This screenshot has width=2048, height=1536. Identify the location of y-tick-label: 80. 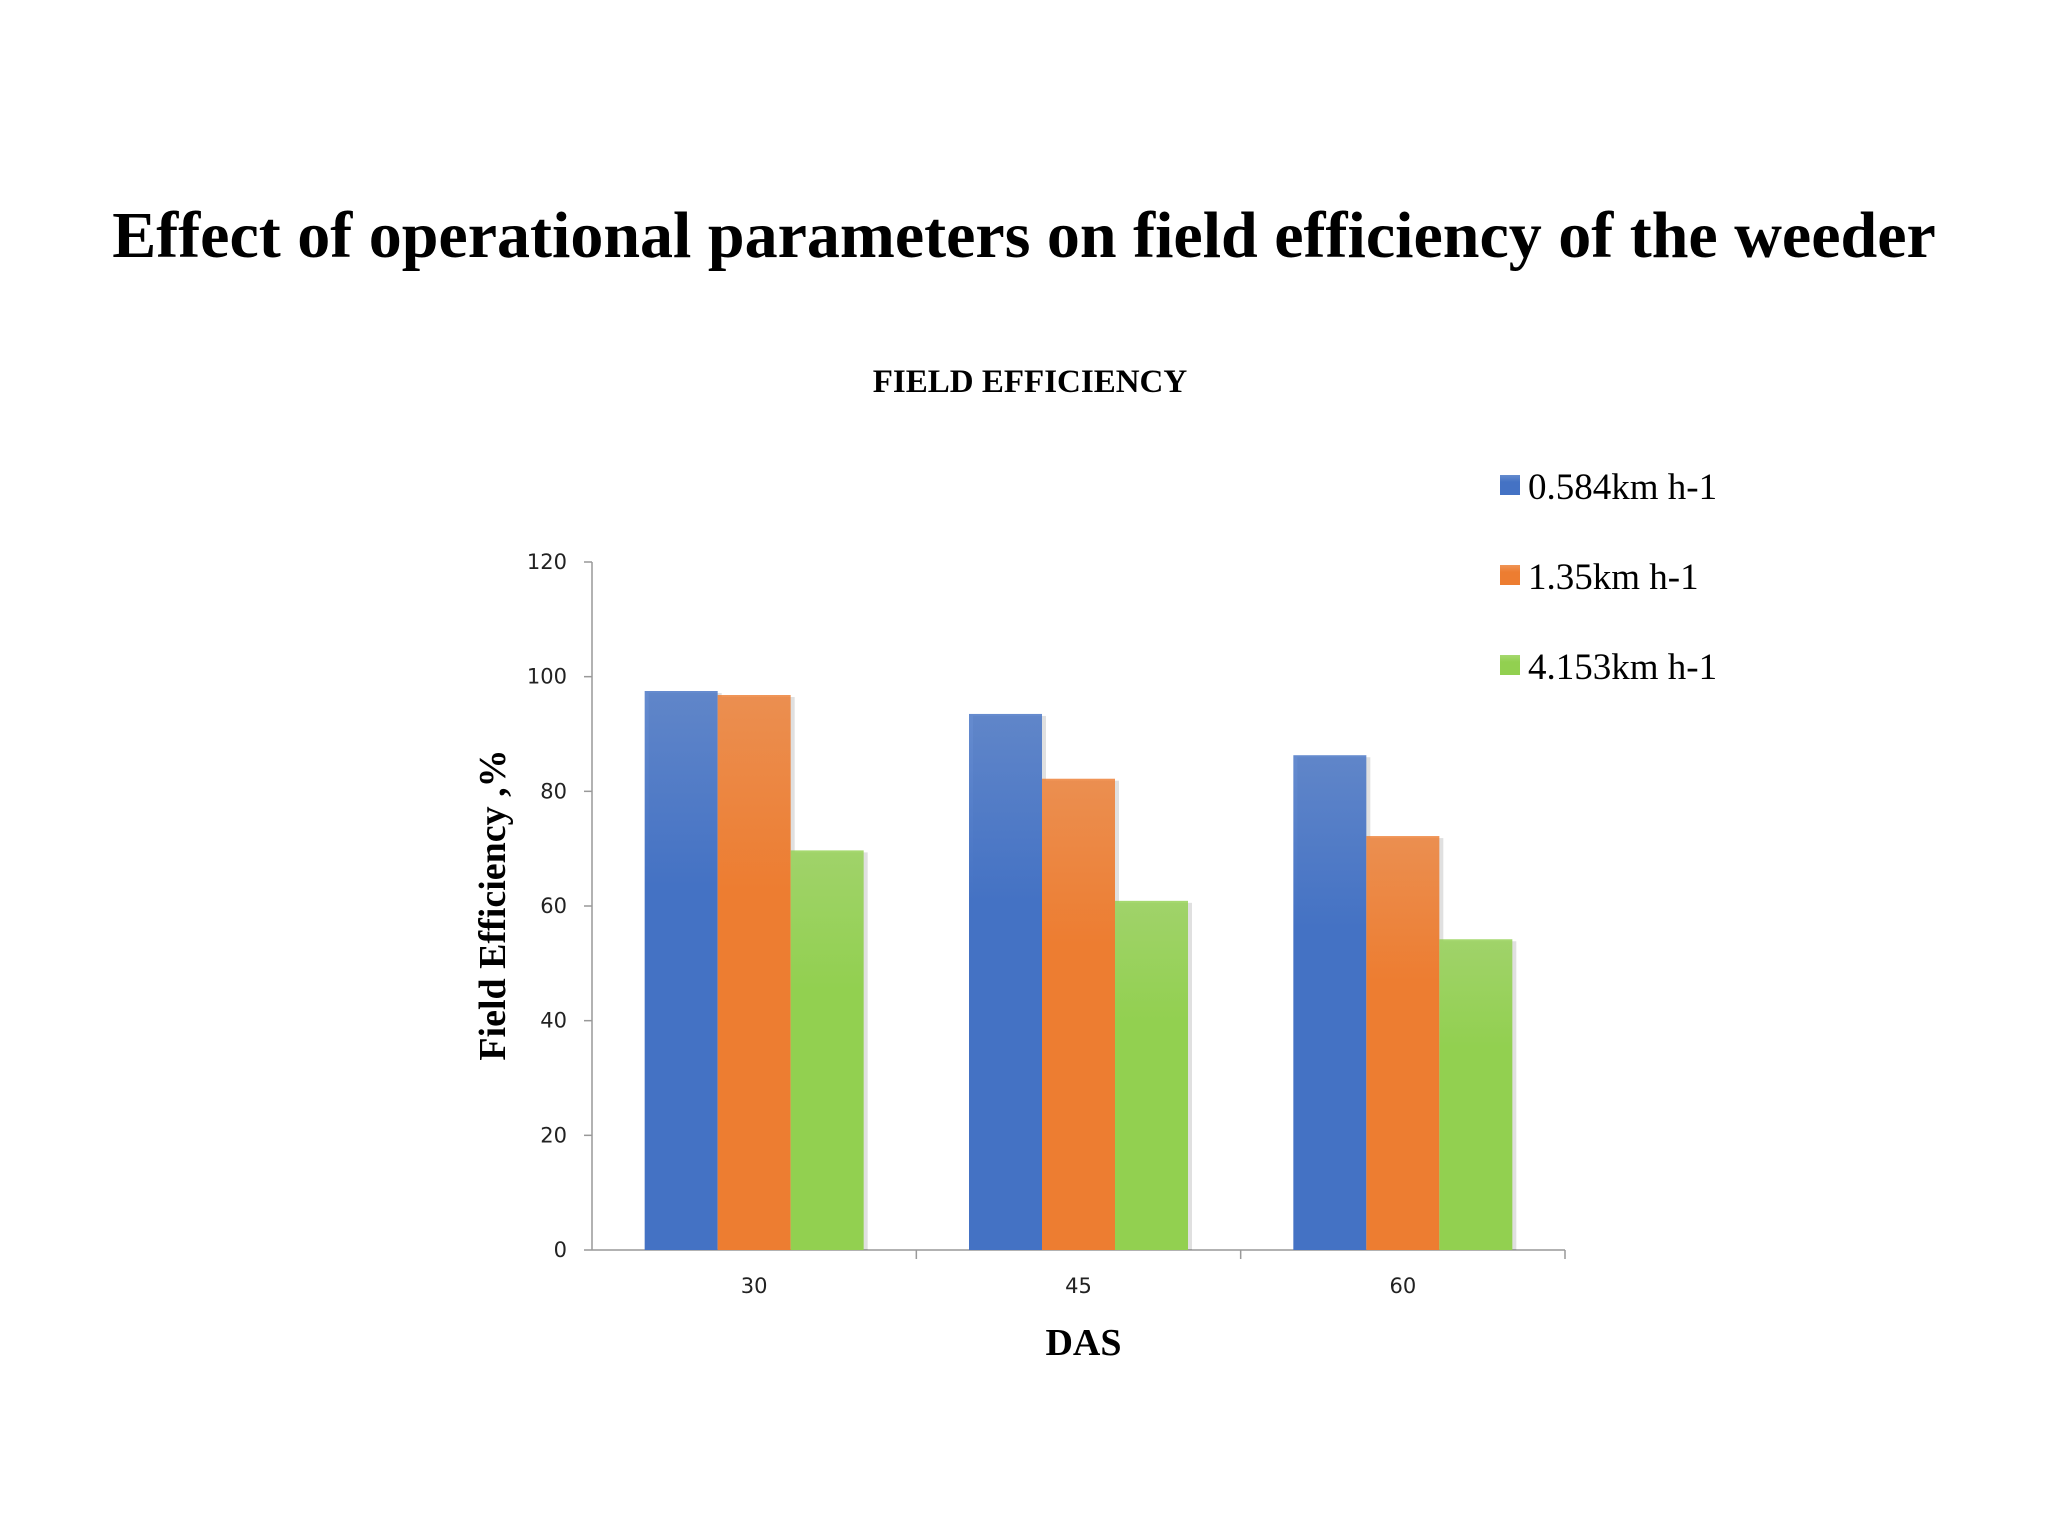
(553, 791).